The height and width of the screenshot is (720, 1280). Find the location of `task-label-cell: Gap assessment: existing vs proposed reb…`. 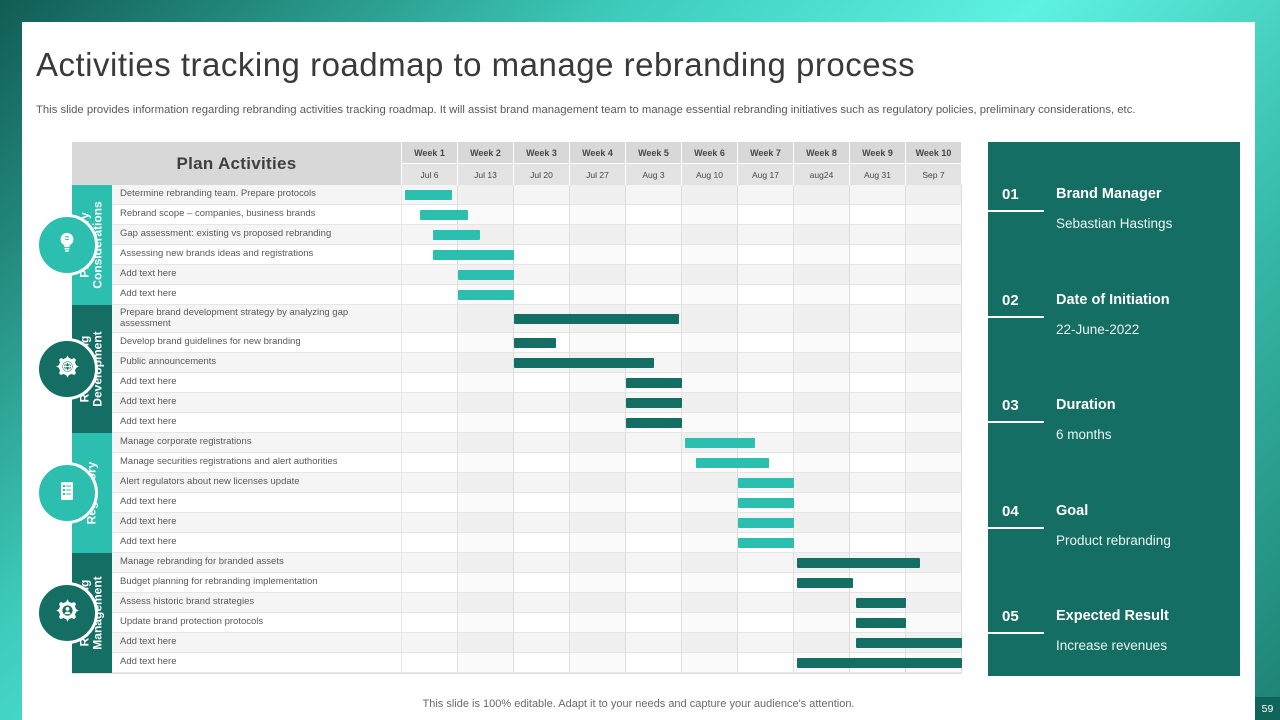

task-label-cell: Gap assessment: existing vs proposed reb… is located at coordinates (257, 234).